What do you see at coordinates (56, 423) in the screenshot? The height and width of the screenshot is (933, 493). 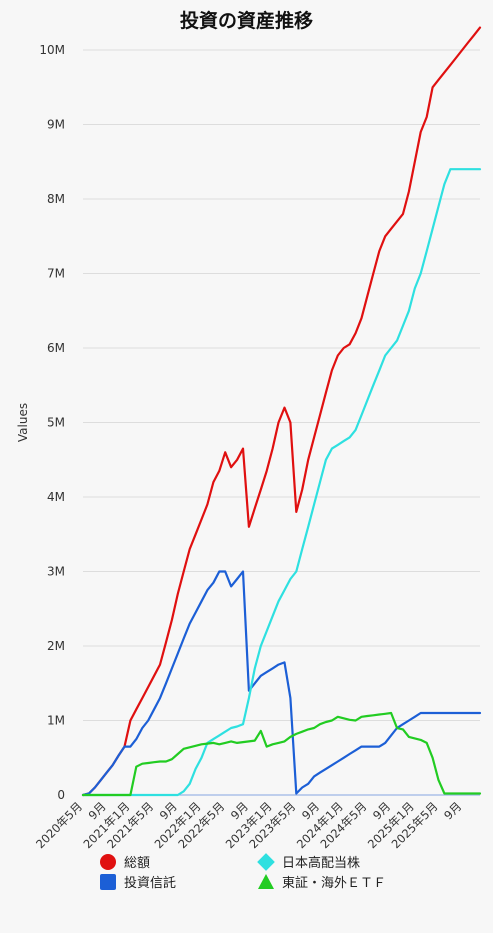 I see `y-tick-label: 5M` at bounding box center [56, 423].